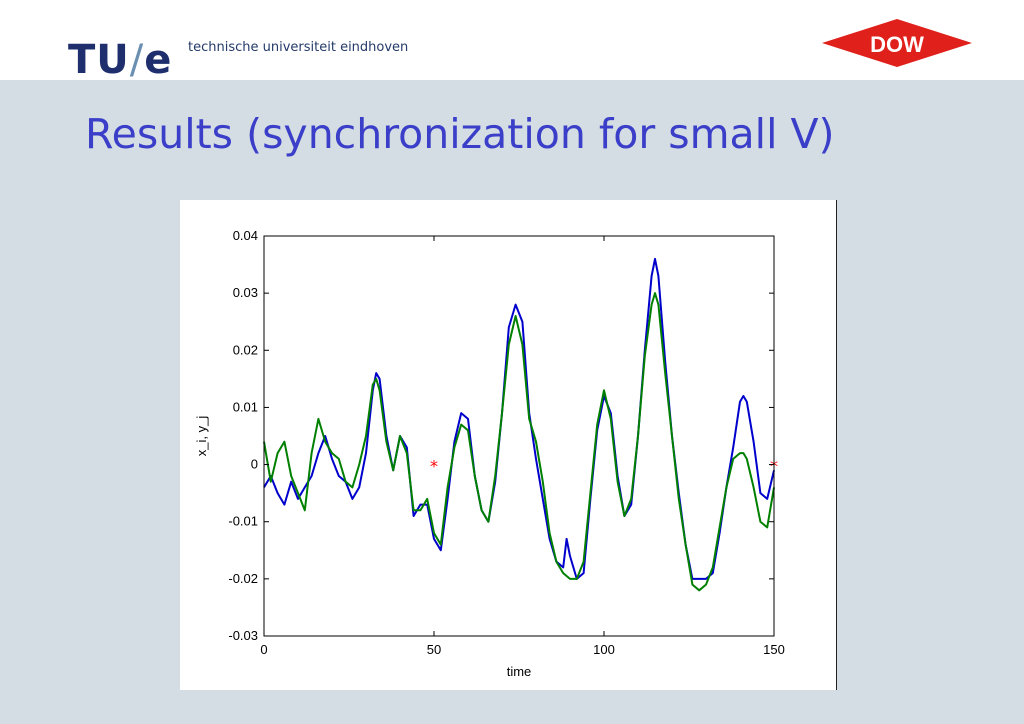  I want to click on dow-logo: DOW, so click(897, 43).